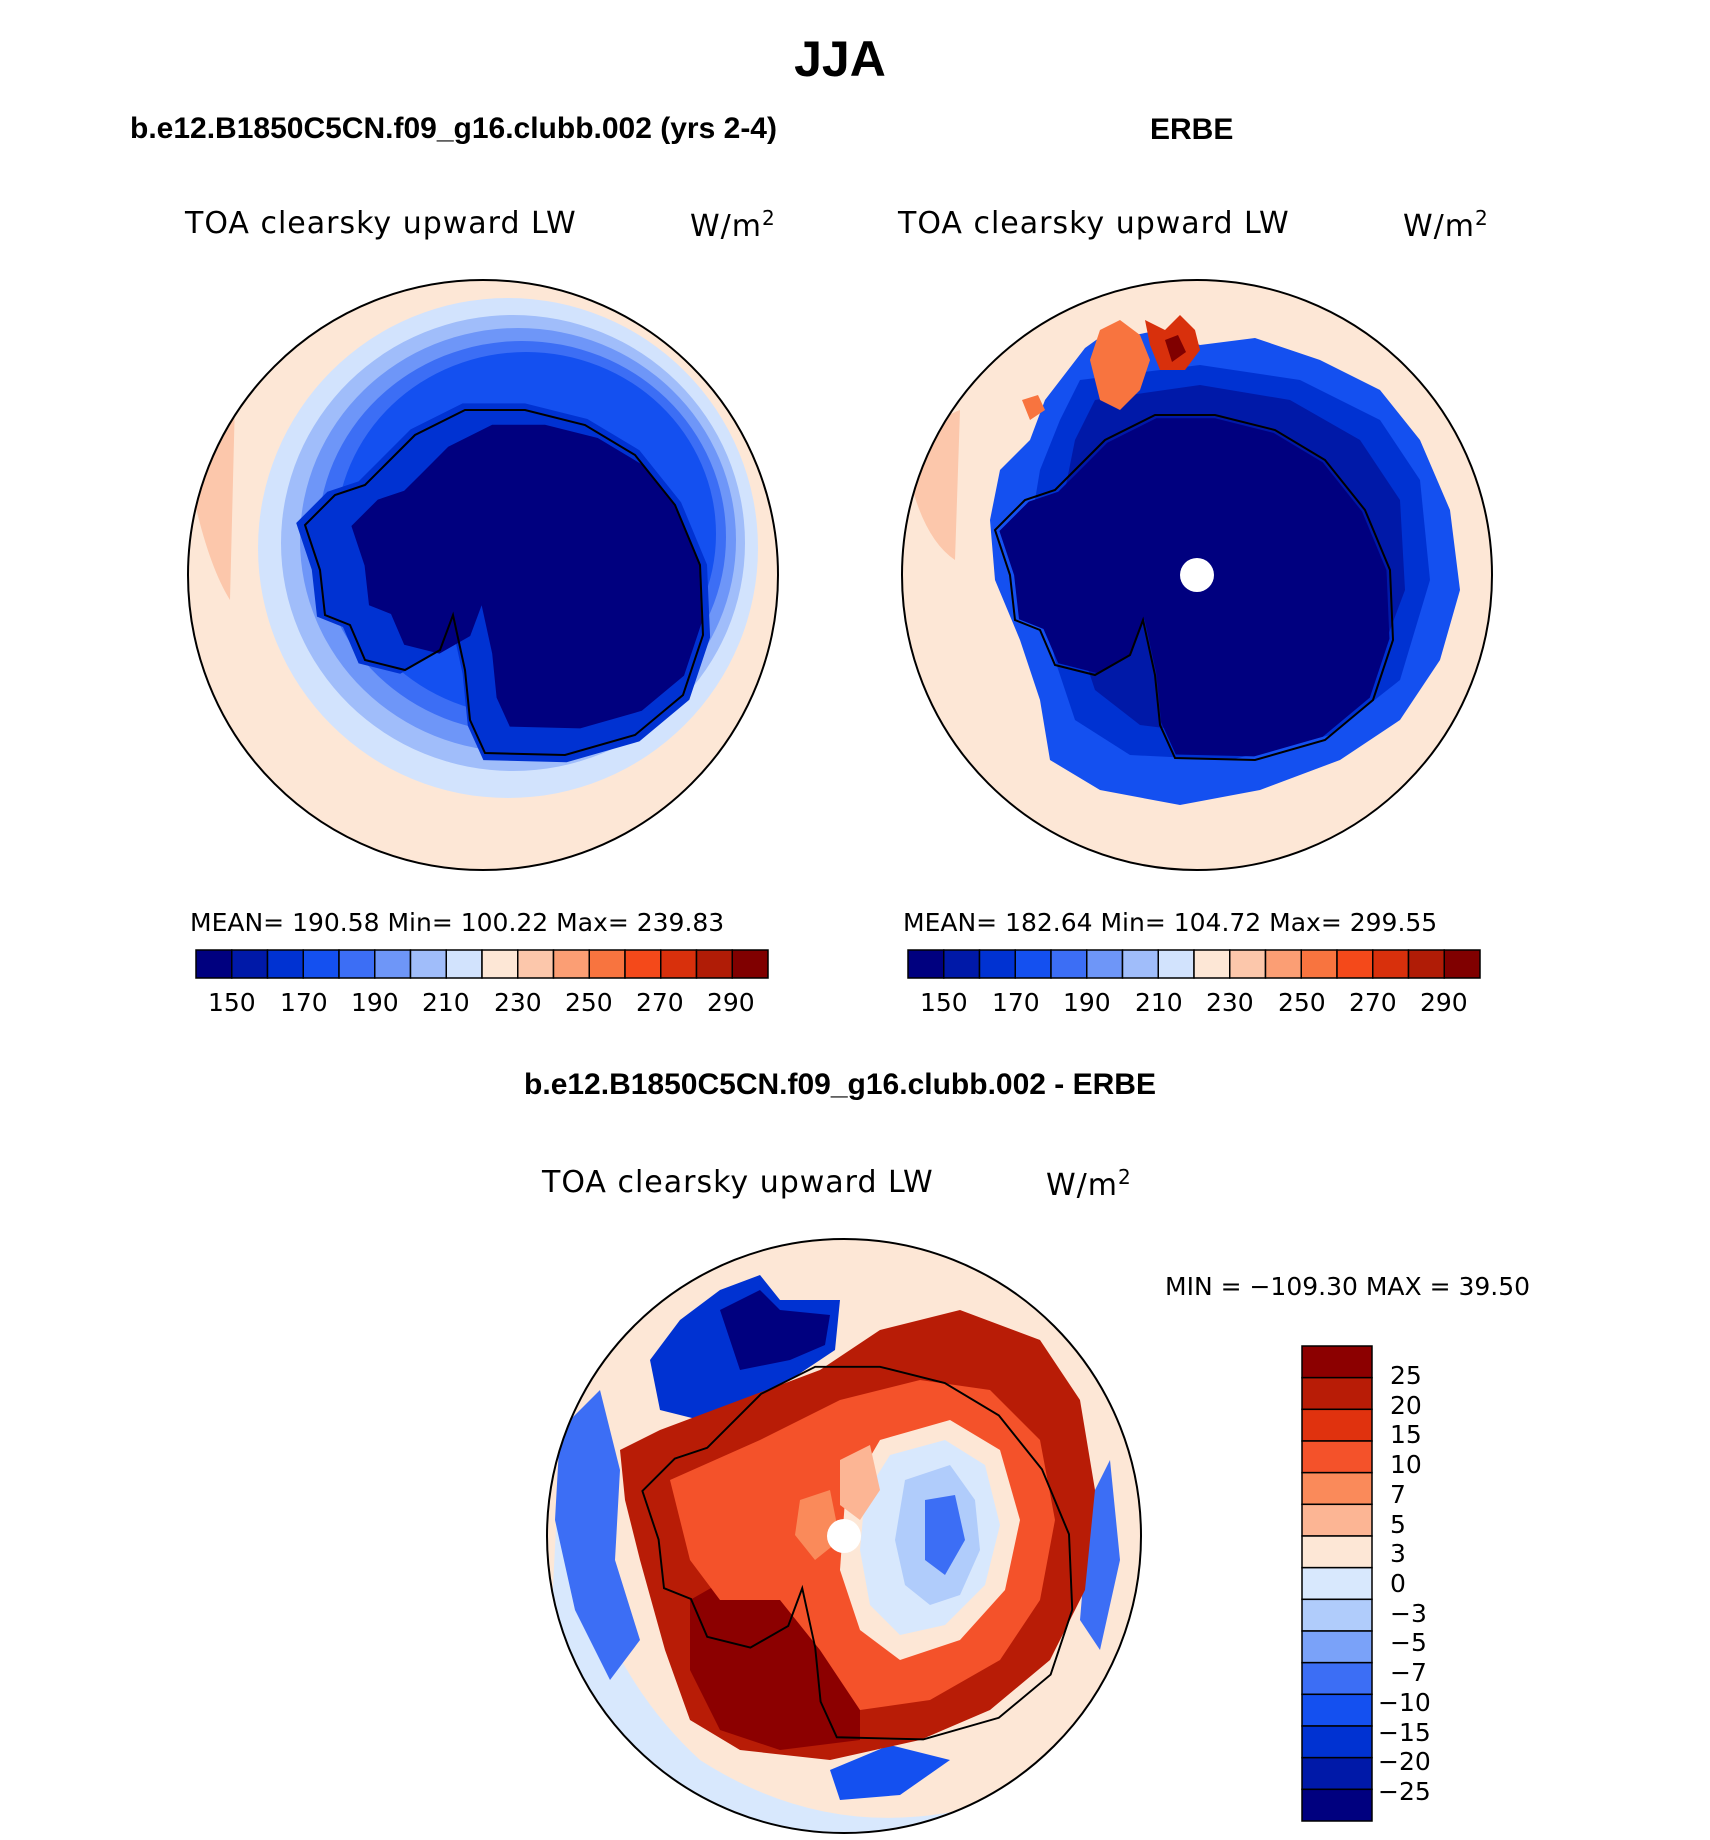 The height and width of the screenshot is (1840, 1710). What do you see at coordinates (1373, 1002) in the screenshot?
I see `cb-tick-obs: 270` at bounding box center [1373, 1002].